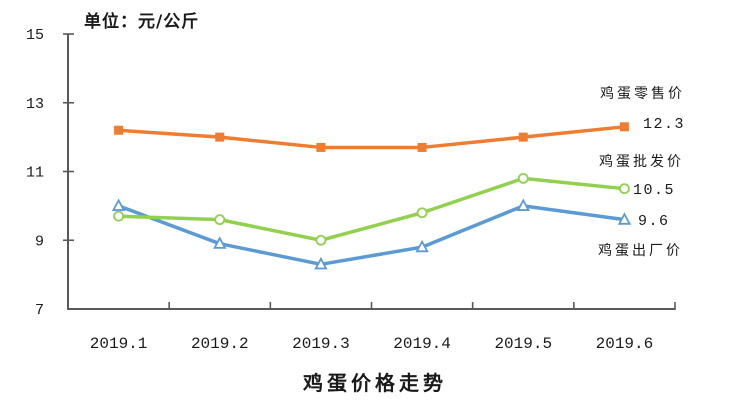 This screenshot has height=405, width=750. I want to click on series-label-retail: 鸡蛋零售价, so click(642, 94).